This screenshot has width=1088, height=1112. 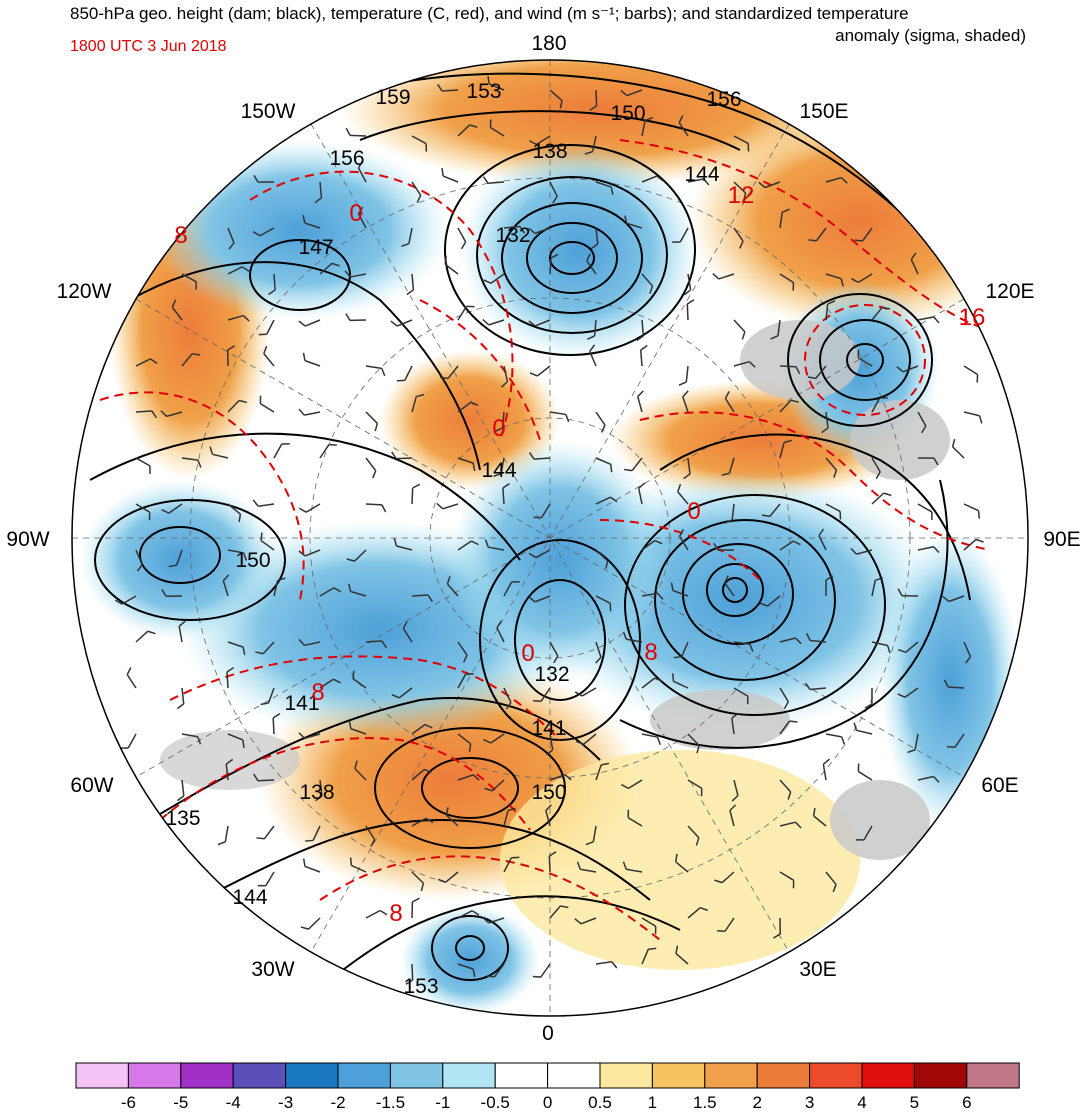 I want to click on colorbar-tick-label: -5, so click(x=180, y=1102).